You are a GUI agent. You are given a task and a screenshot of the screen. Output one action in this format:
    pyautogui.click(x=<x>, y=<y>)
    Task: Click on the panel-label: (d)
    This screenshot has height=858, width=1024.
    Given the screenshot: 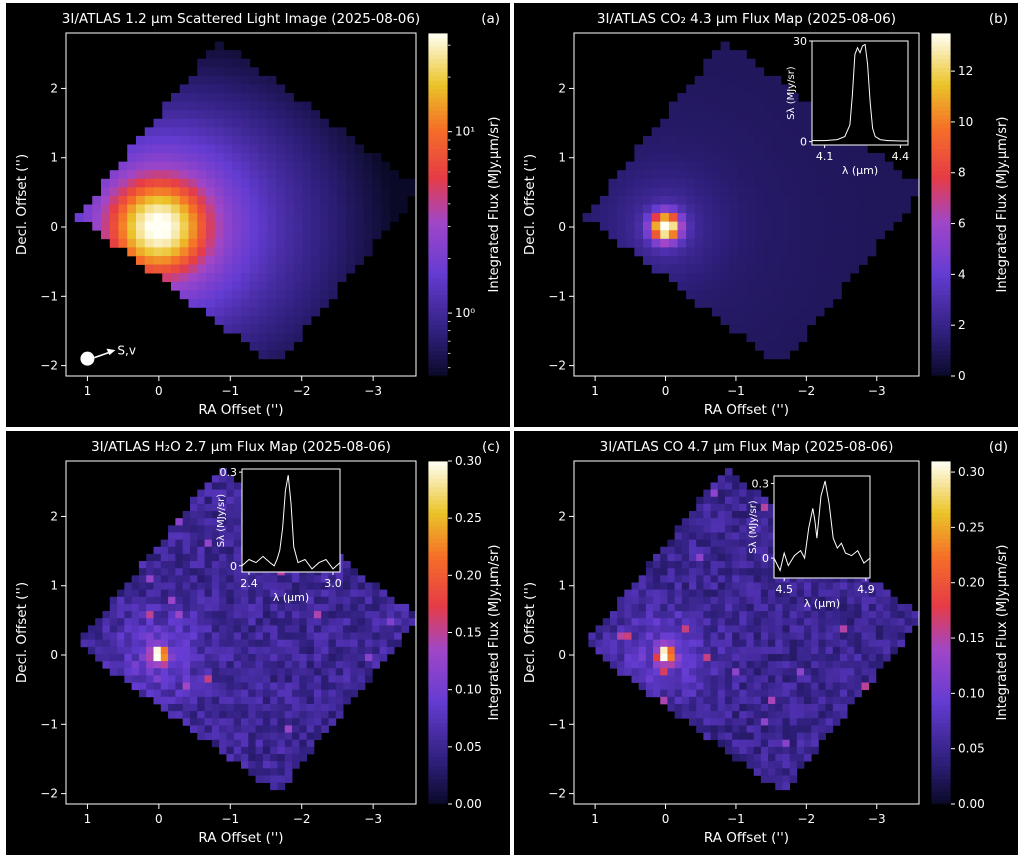 What is the action you would take?
    pyautogui.click(x=998, y=447)
    